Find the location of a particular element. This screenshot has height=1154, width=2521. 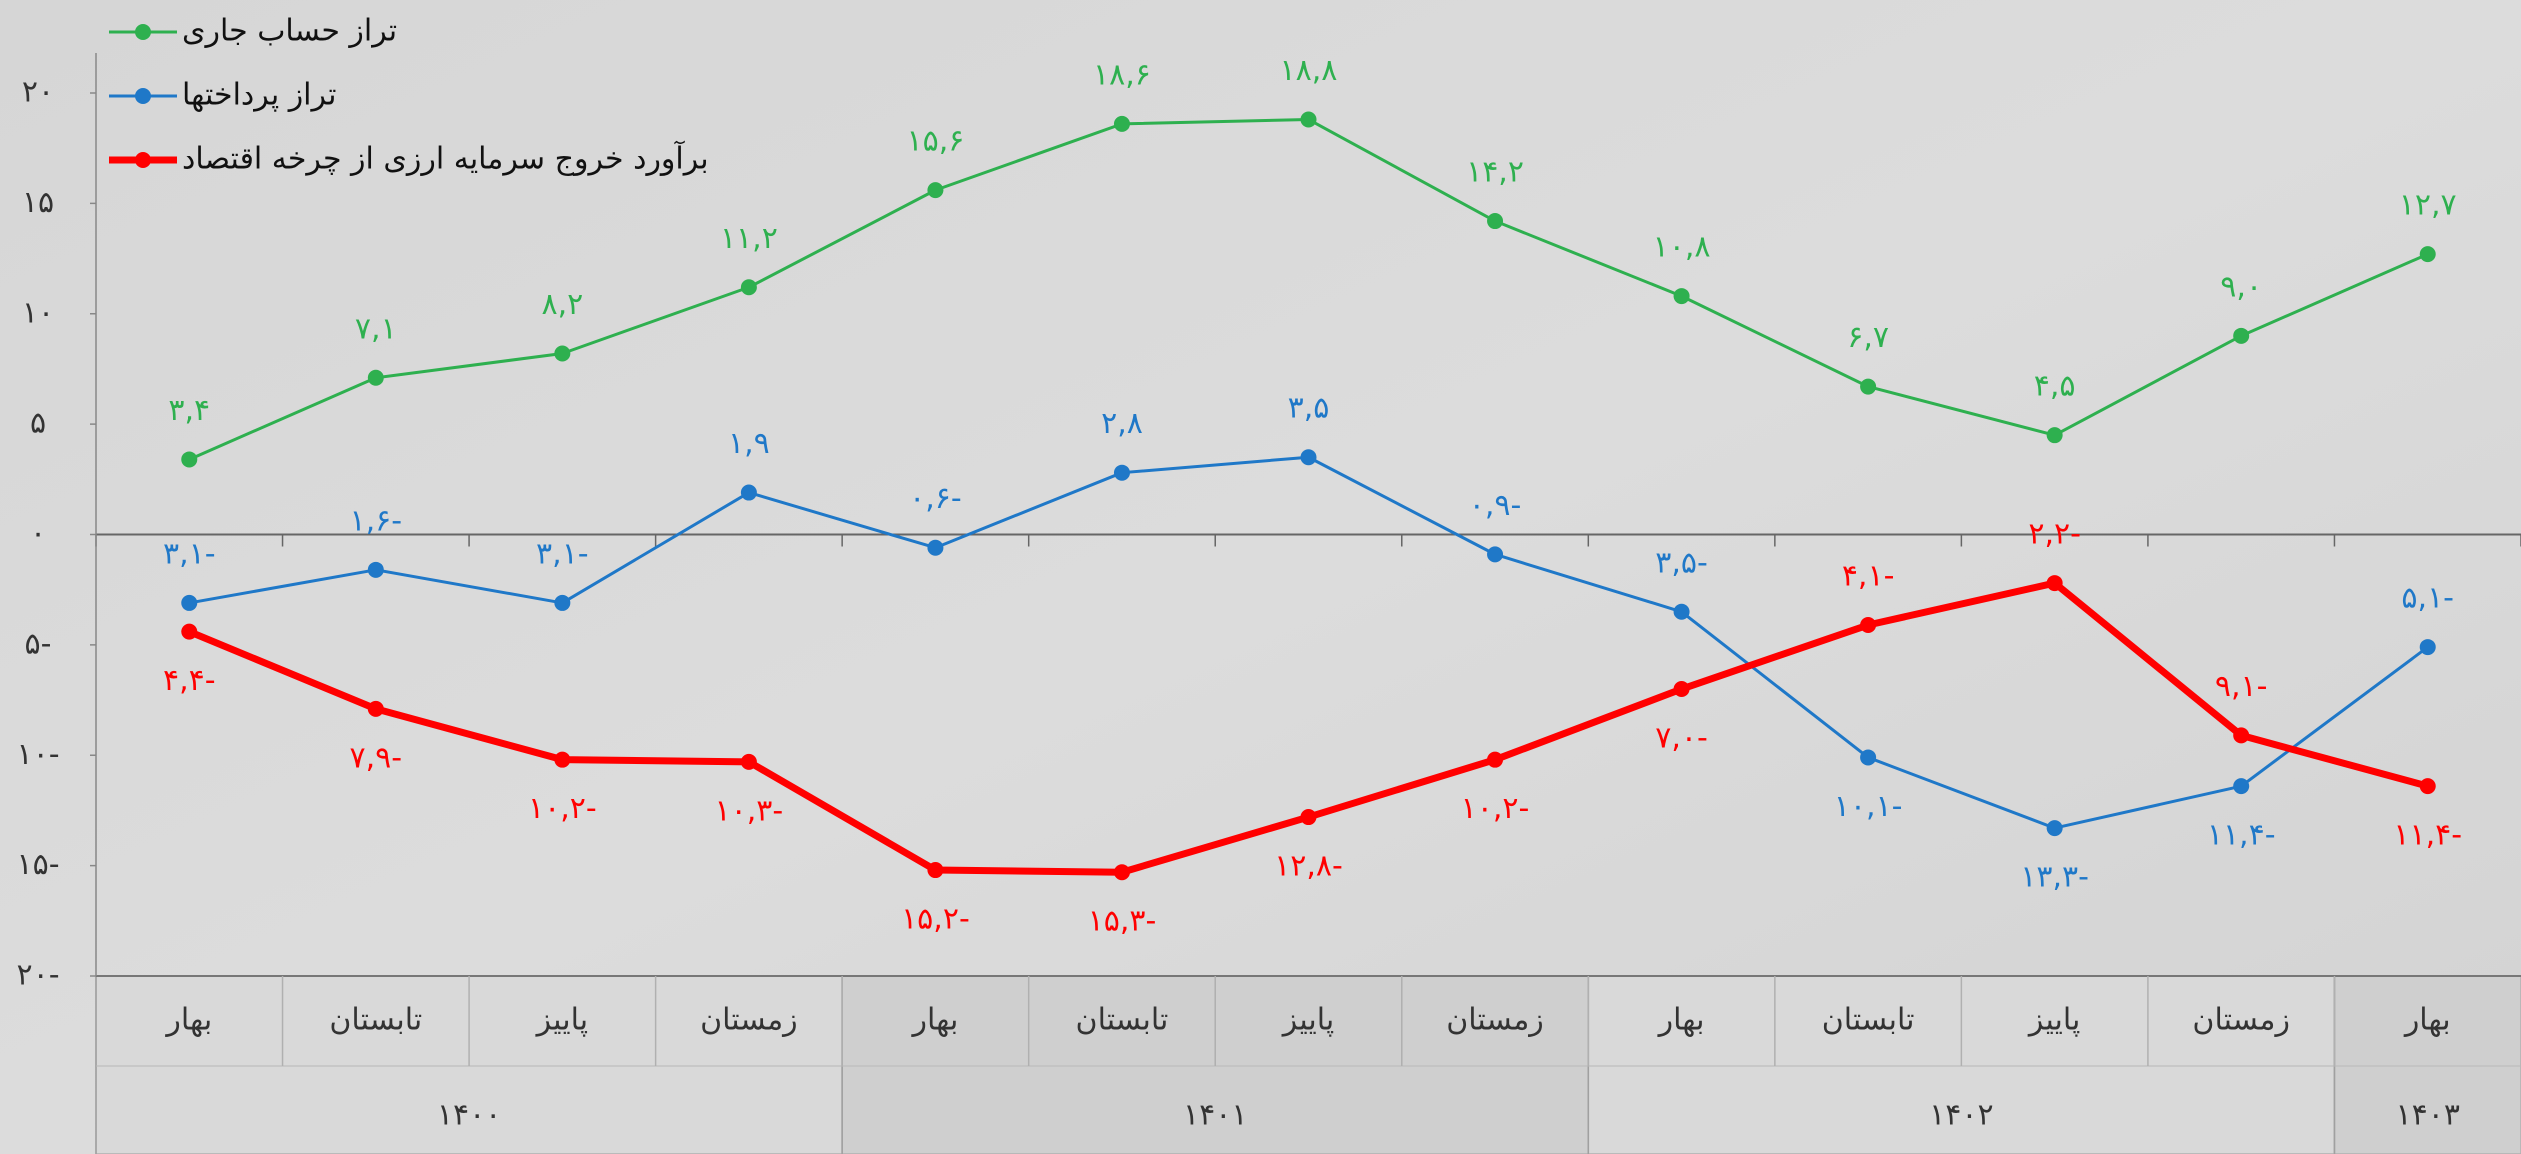

data-label: ۹,۰ is located at coordinates (2241, 286).